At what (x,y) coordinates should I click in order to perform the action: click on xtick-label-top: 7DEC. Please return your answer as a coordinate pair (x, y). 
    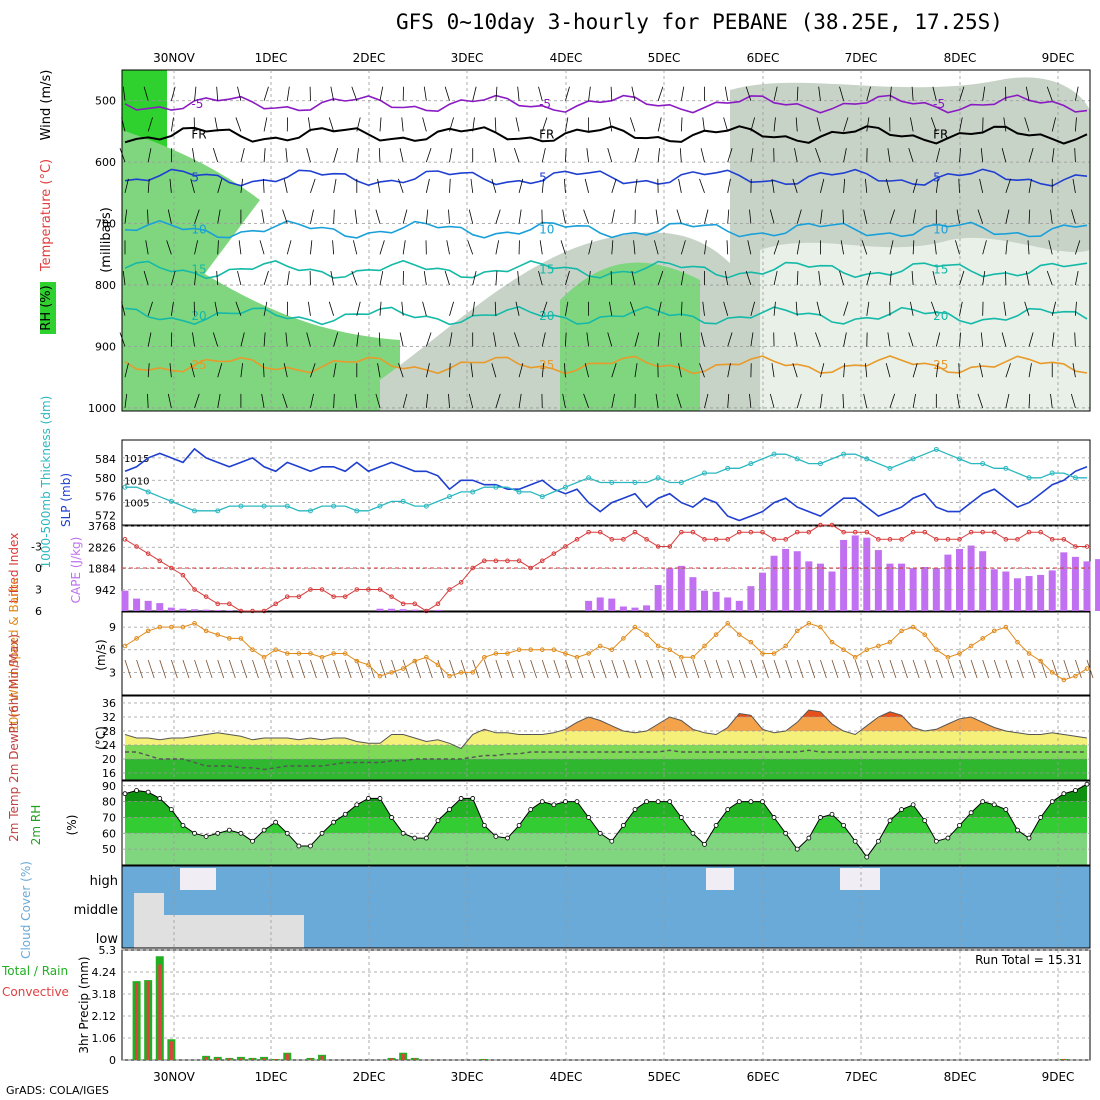
    Looking at the image, I should click on (861, 58).